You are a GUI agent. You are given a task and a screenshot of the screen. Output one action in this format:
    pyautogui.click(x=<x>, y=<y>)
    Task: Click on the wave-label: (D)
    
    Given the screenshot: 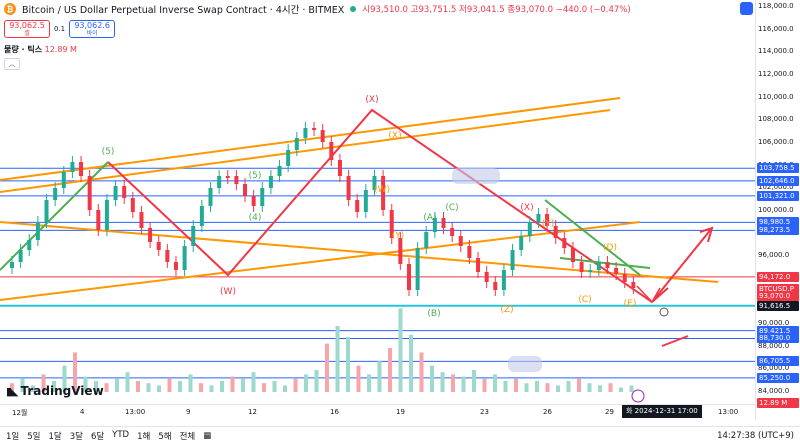 What is the action you would take?
    pyautogui.click(x=610, y=248)
    